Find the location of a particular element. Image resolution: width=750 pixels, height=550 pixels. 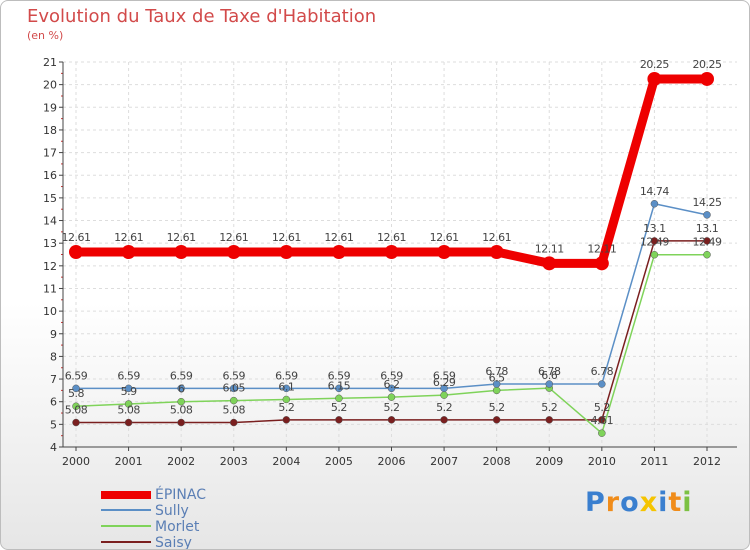

data-label: 6.15 is located at coordinates (339, 385).